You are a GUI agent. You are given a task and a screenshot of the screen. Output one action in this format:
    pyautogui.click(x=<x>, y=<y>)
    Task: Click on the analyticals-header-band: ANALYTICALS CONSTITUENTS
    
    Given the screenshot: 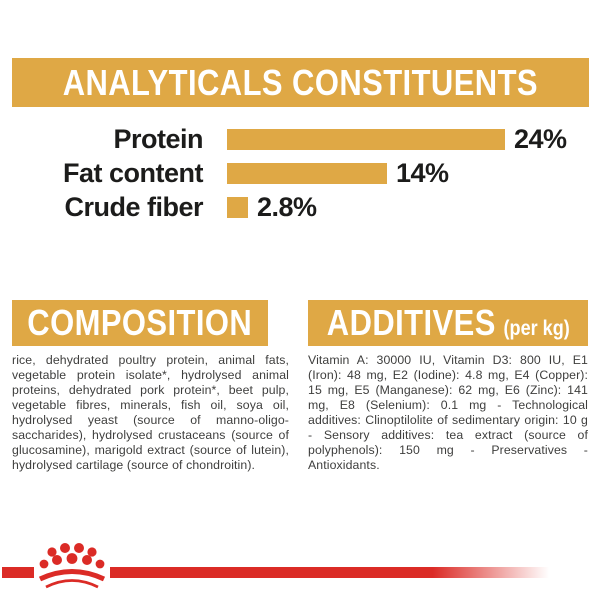 What is the action you would take?
    pyautogui.click(x=300, y=82)
    